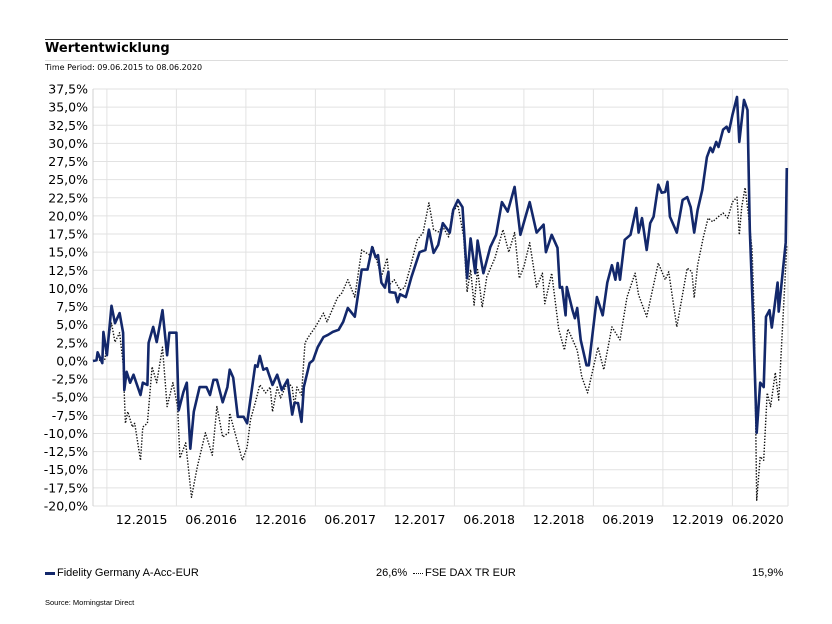  Describe the element at coordinates (420, 519) in the screenshot. I see `x-tick-label: 12.2017` at that location.